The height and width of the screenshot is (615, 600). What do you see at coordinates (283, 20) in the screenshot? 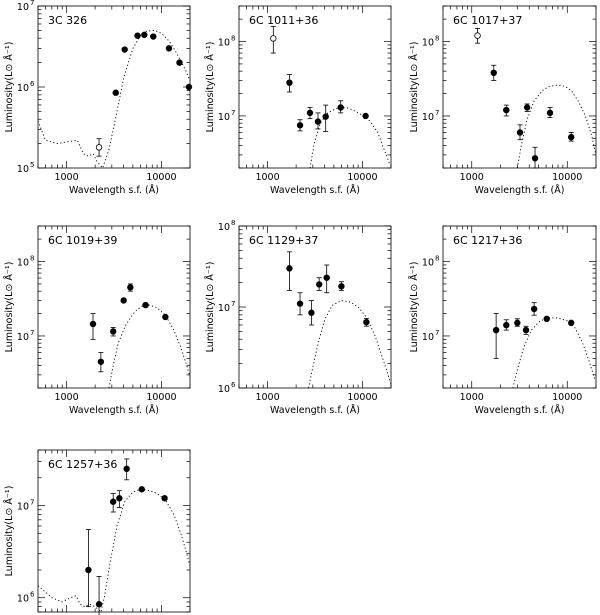
I see `chart-title: 6C 1011+36` at bounding box center [283, 20].